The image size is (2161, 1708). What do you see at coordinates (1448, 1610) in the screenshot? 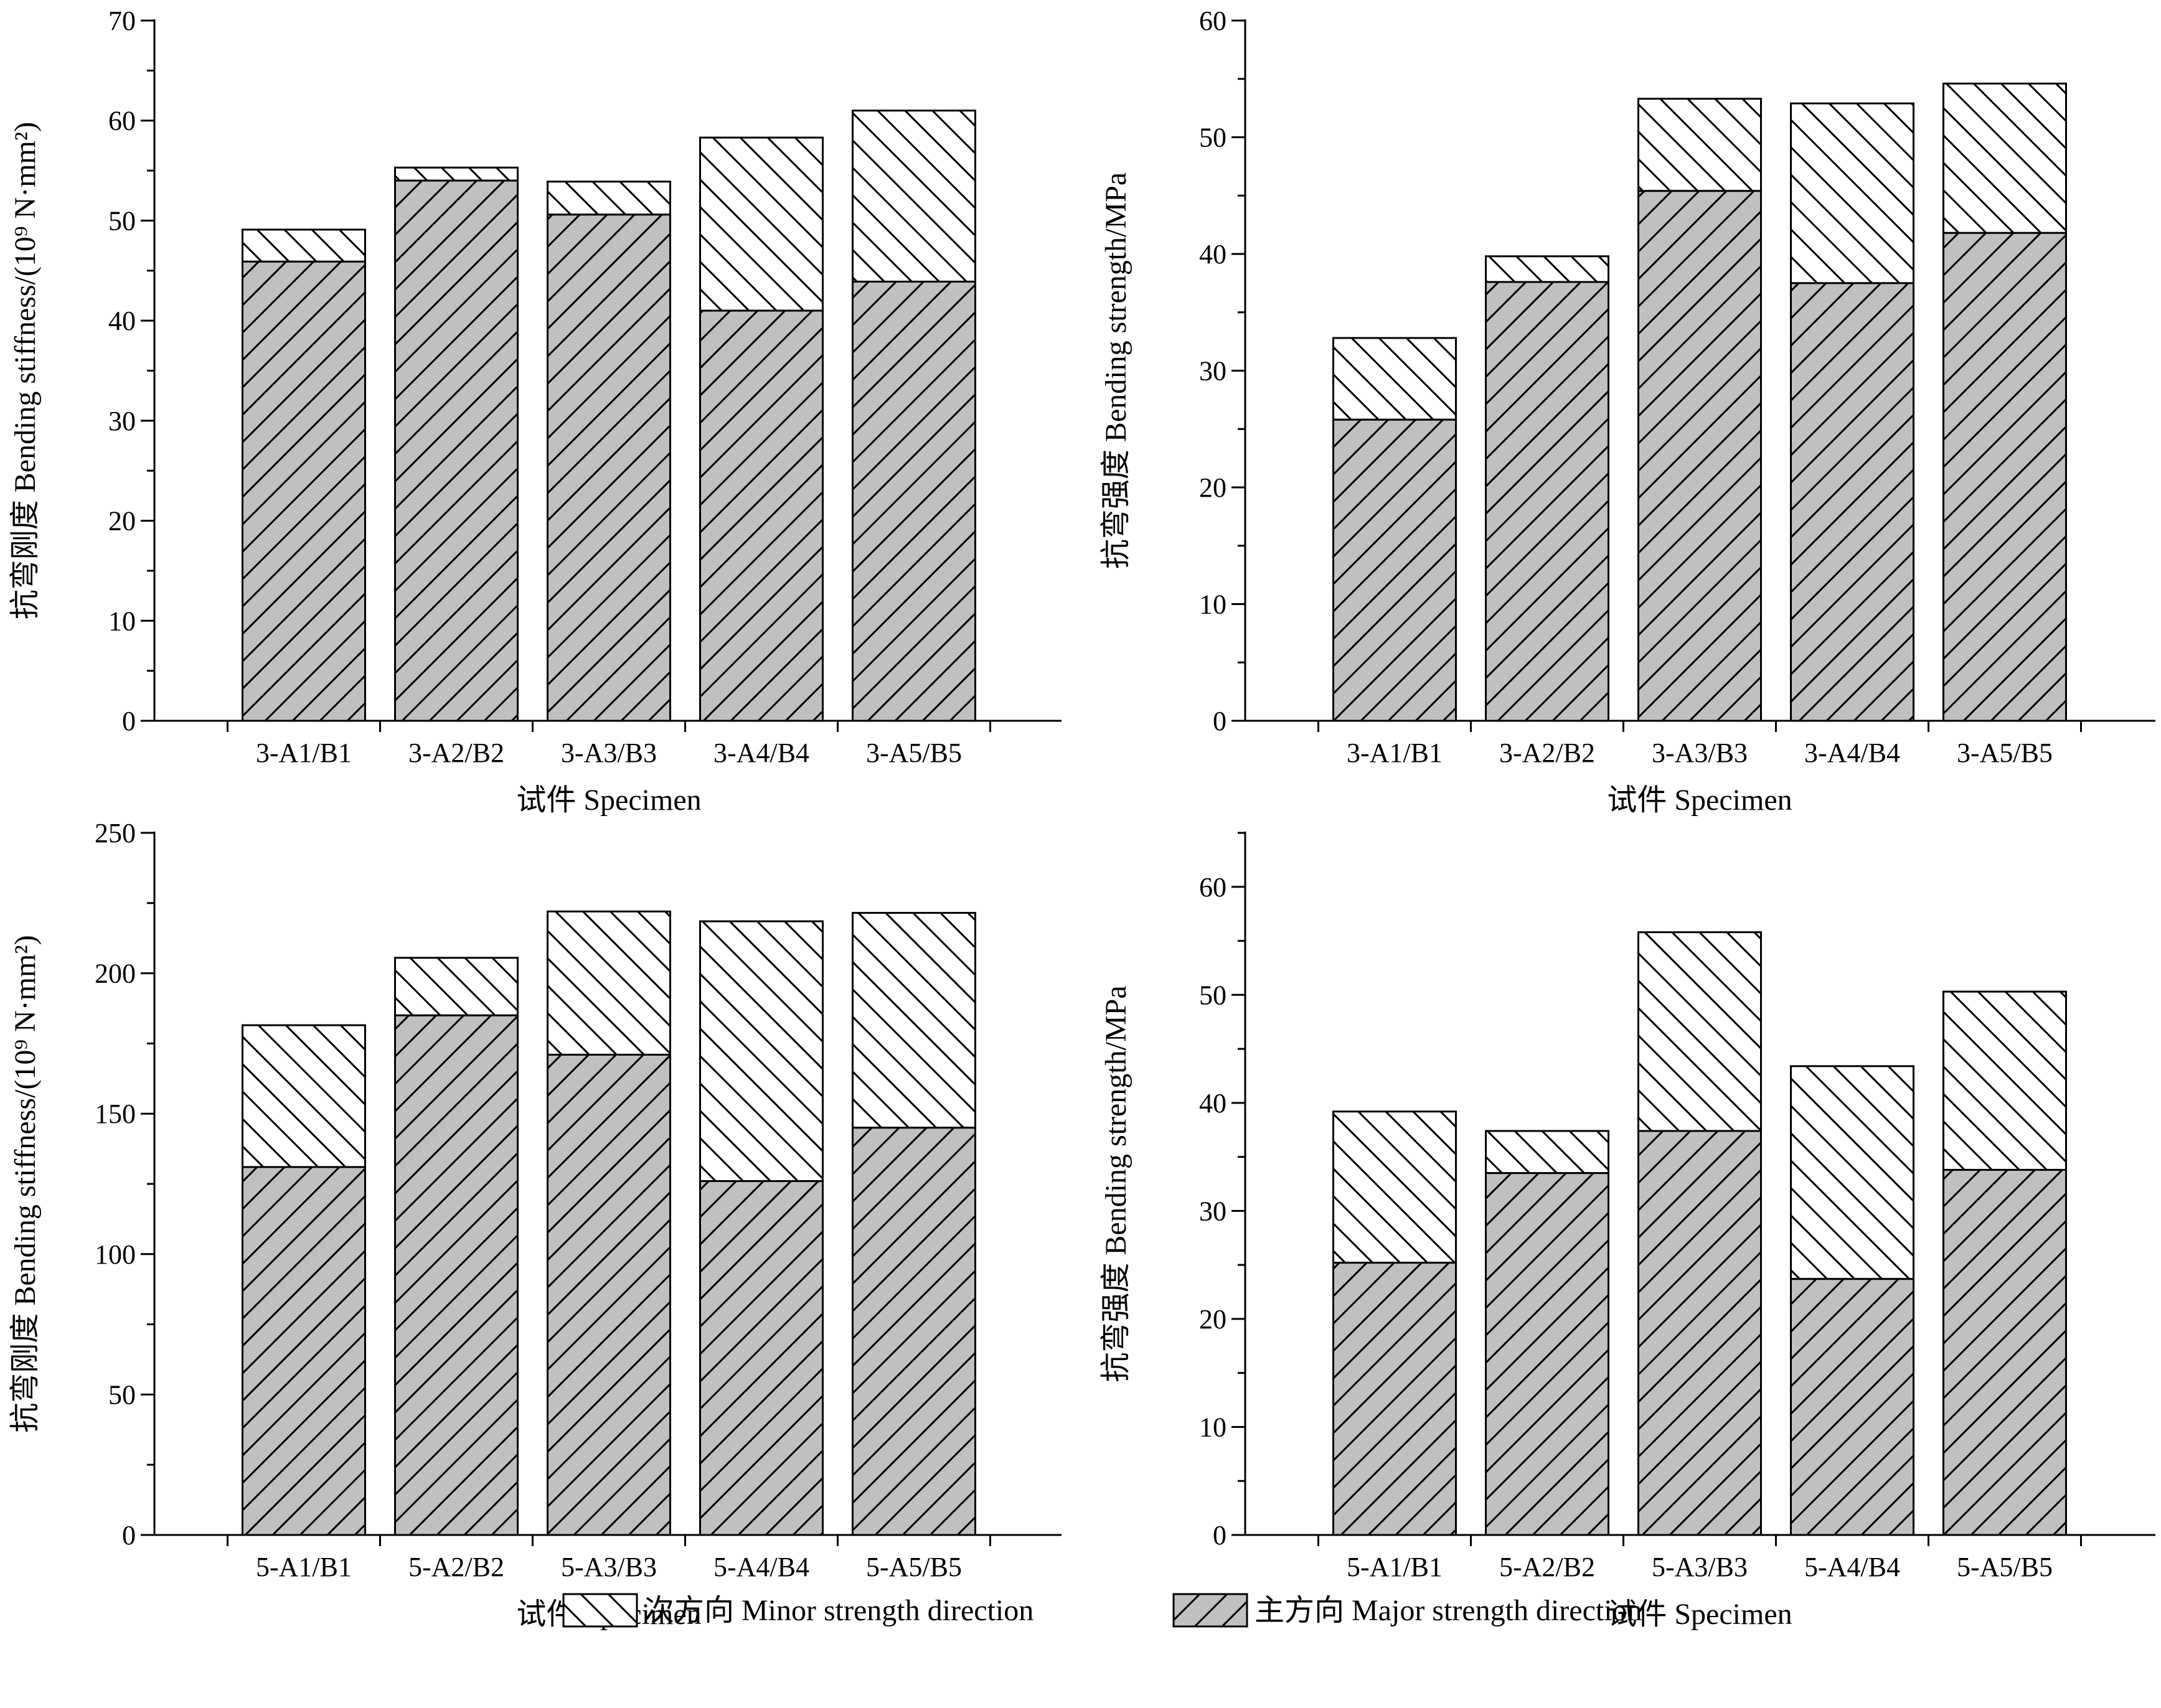
I see `legend-label-major: 主方向 Major strength direction` at bounding box center [1448, 1610].